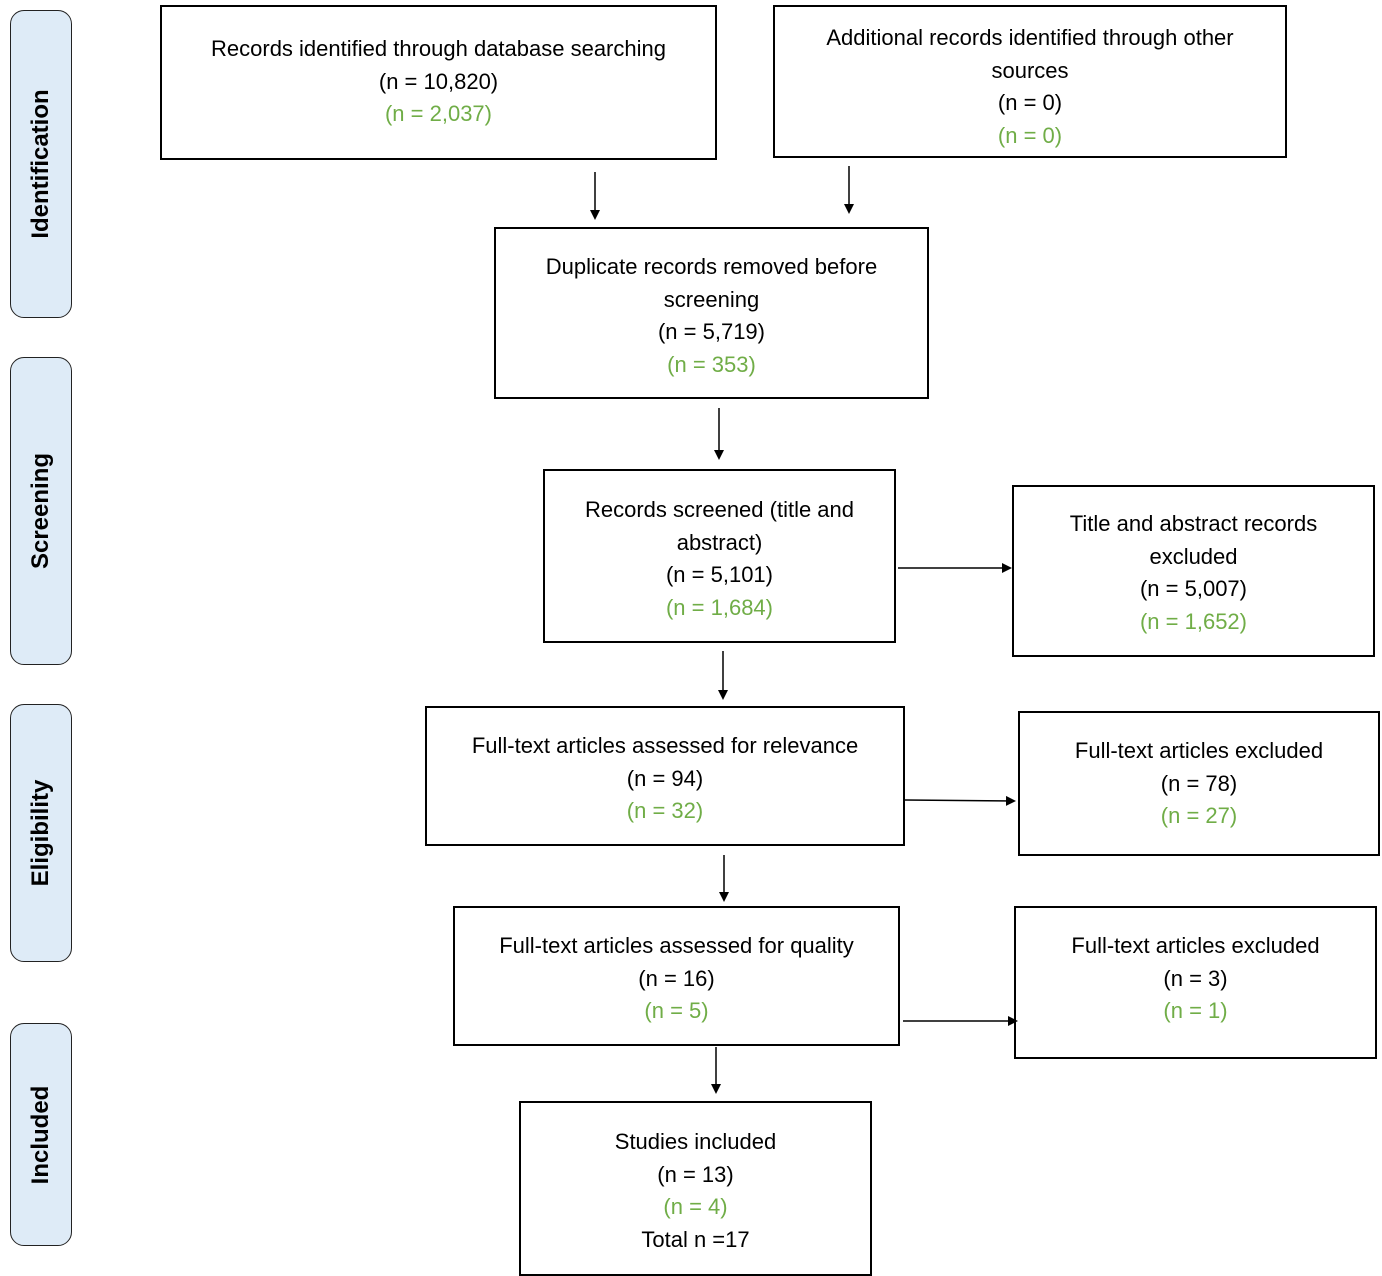  What do you see at coordinates (711, 331) in the screenshot?
I see `box-duplicates-count: (n = 5,719)` at bounding box center [711, 331].